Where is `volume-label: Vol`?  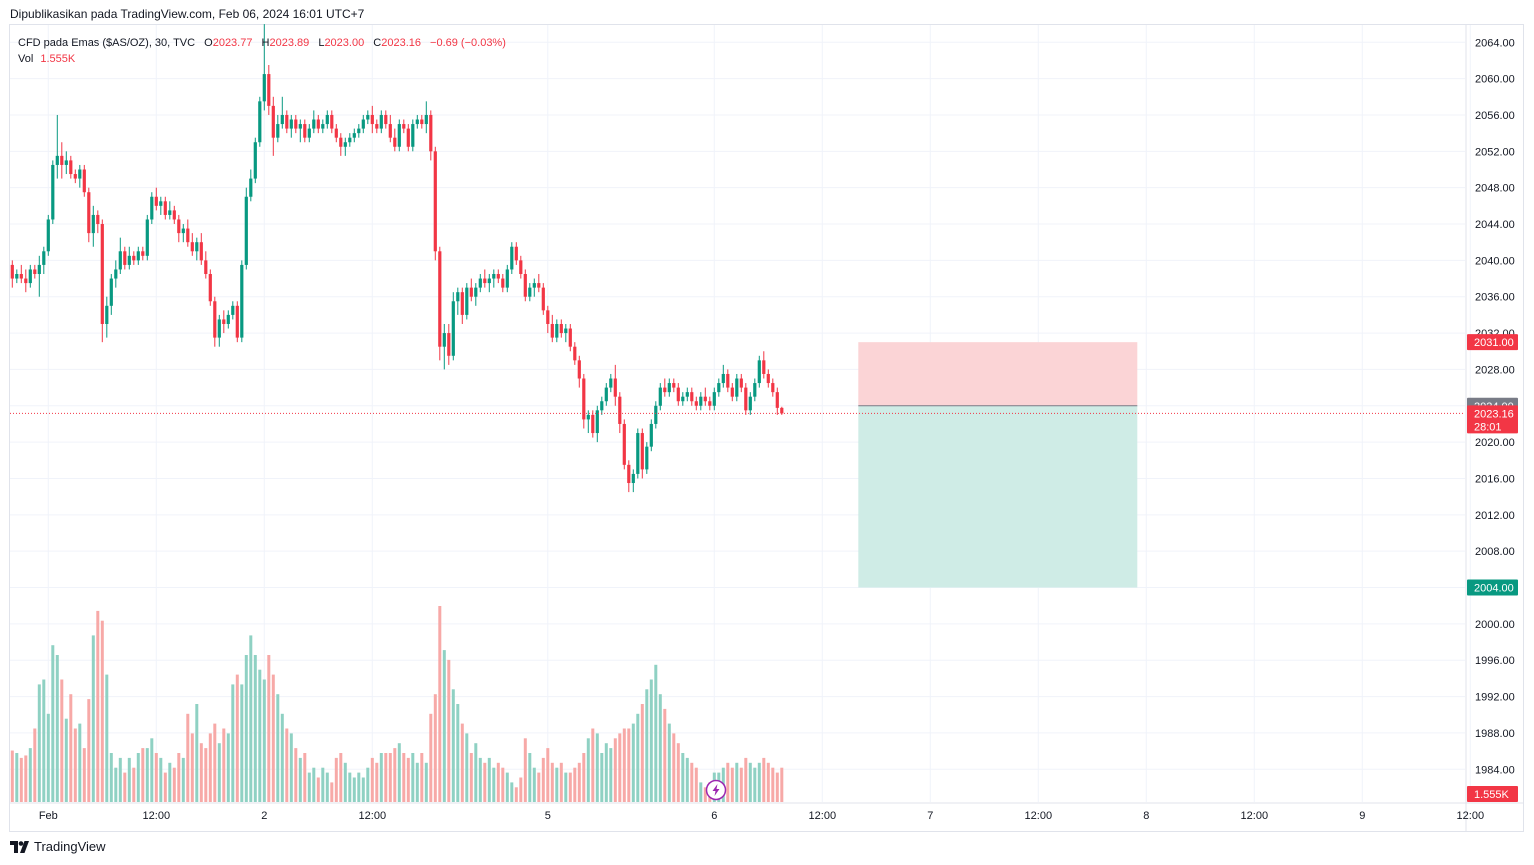
volume-label: Vol is located at coordinates (26, 59).